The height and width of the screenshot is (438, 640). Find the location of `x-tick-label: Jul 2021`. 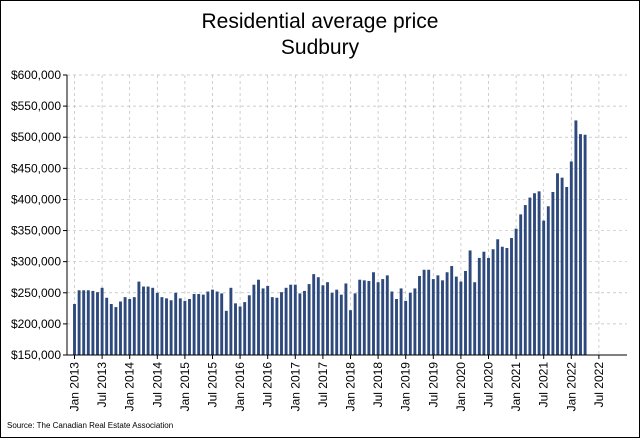

x-tick-label: Jul 2021 is located at coordinates (544, 385).